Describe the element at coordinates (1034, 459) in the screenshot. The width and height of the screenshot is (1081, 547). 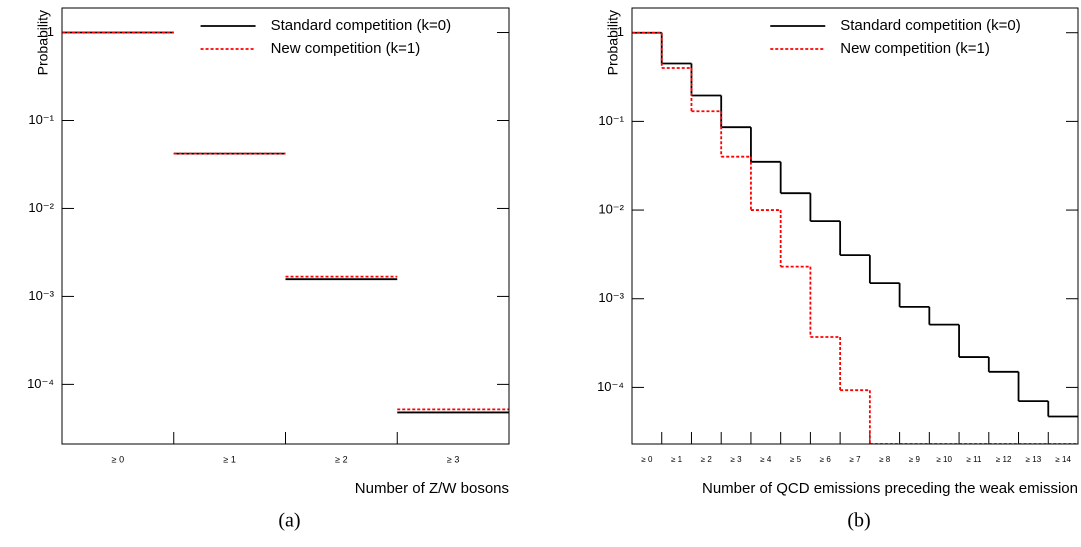
I see `x-tick-label: ≥ 13` at that location.